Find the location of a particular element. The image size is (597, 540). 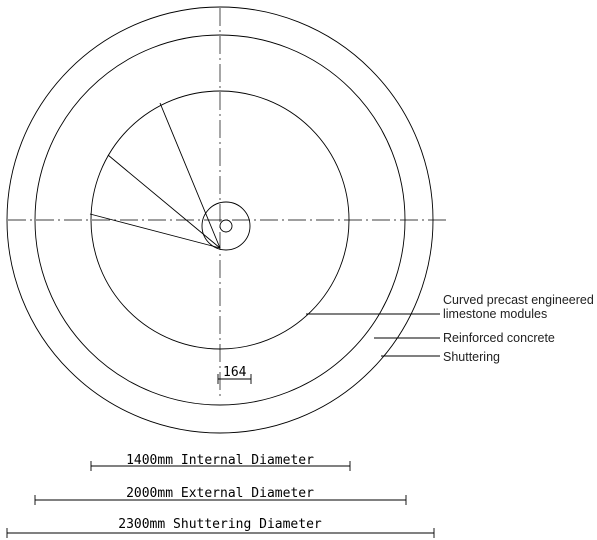

modules-label: Curved precast engineered is located at coordinates (518, 300).